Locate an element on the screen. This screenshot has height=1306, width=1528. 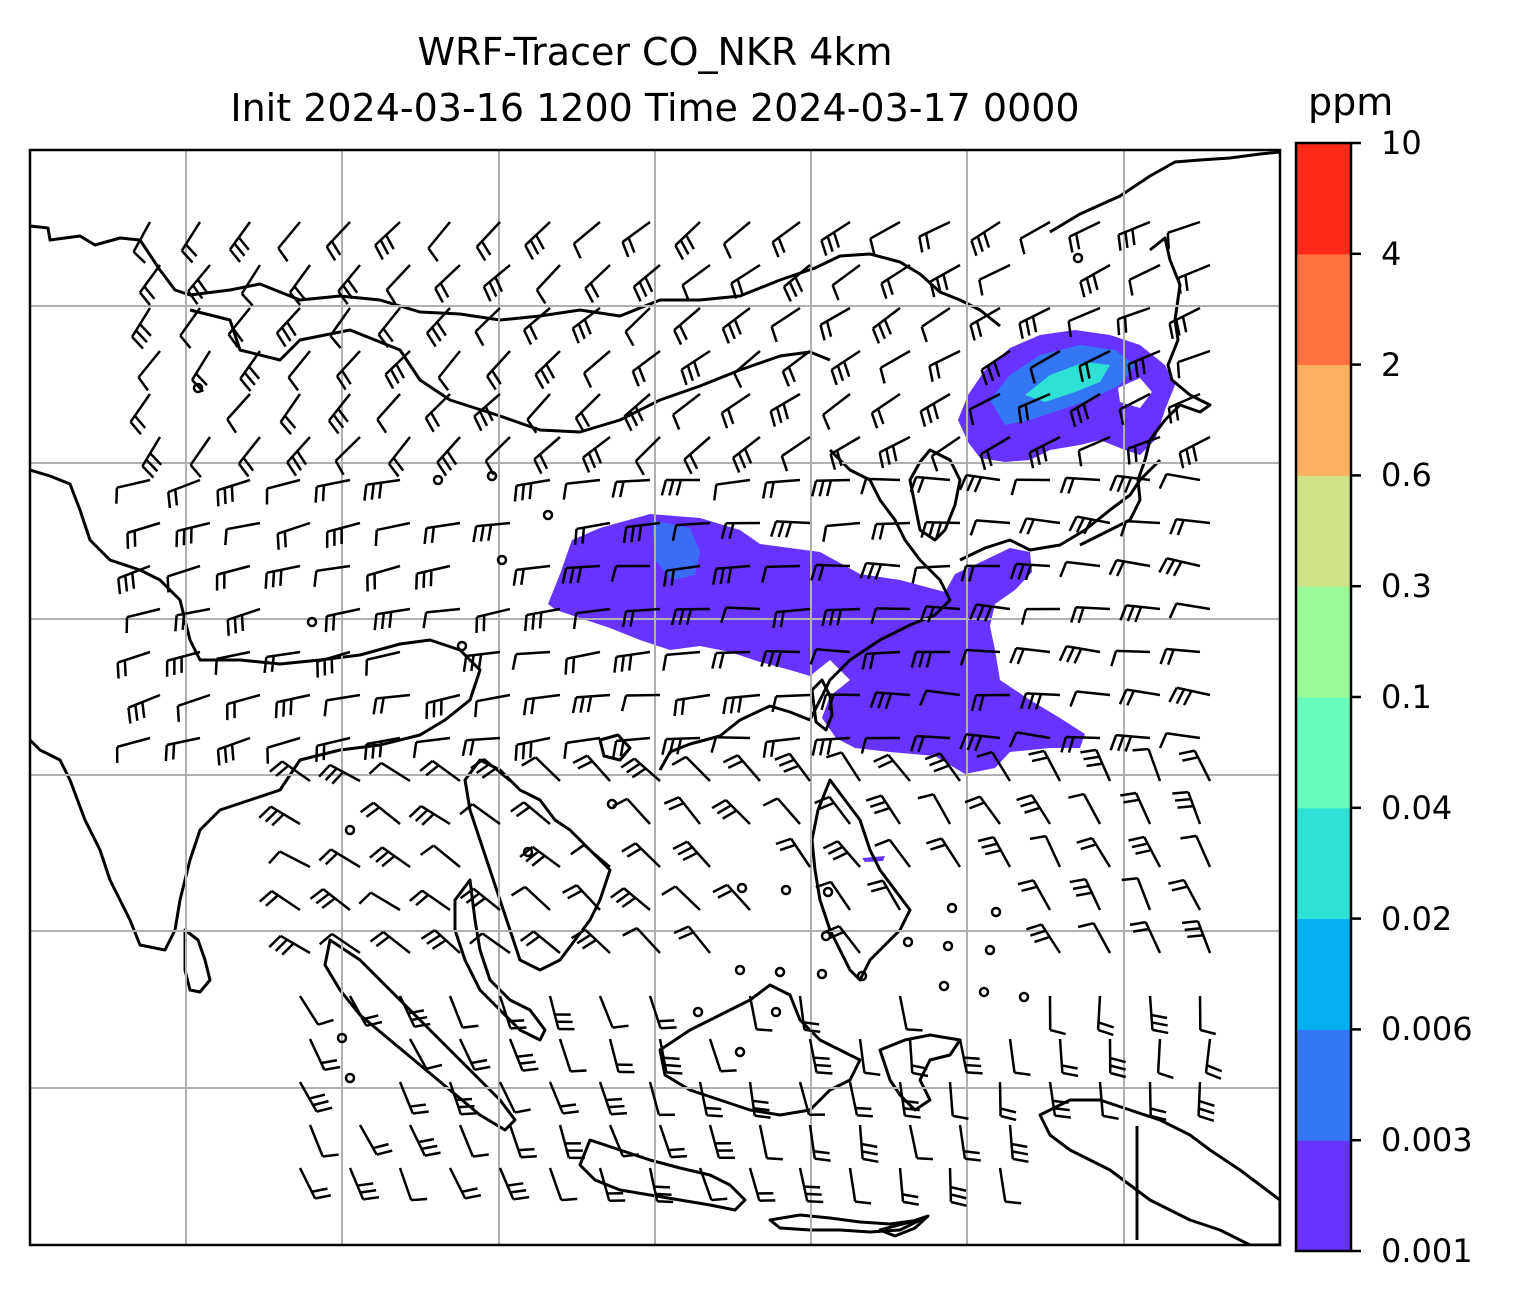
coastline-lesser-sunda is located at coordinates (845, 1223).